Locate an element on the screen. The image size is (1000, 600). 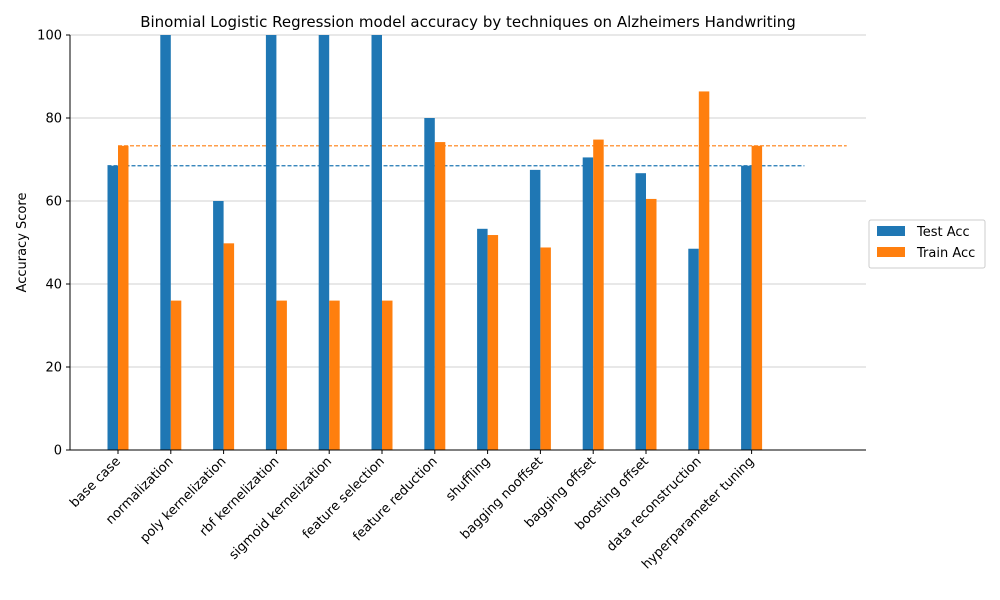
legend: Test Acc Train Acc is located at coordinates (927, 244).